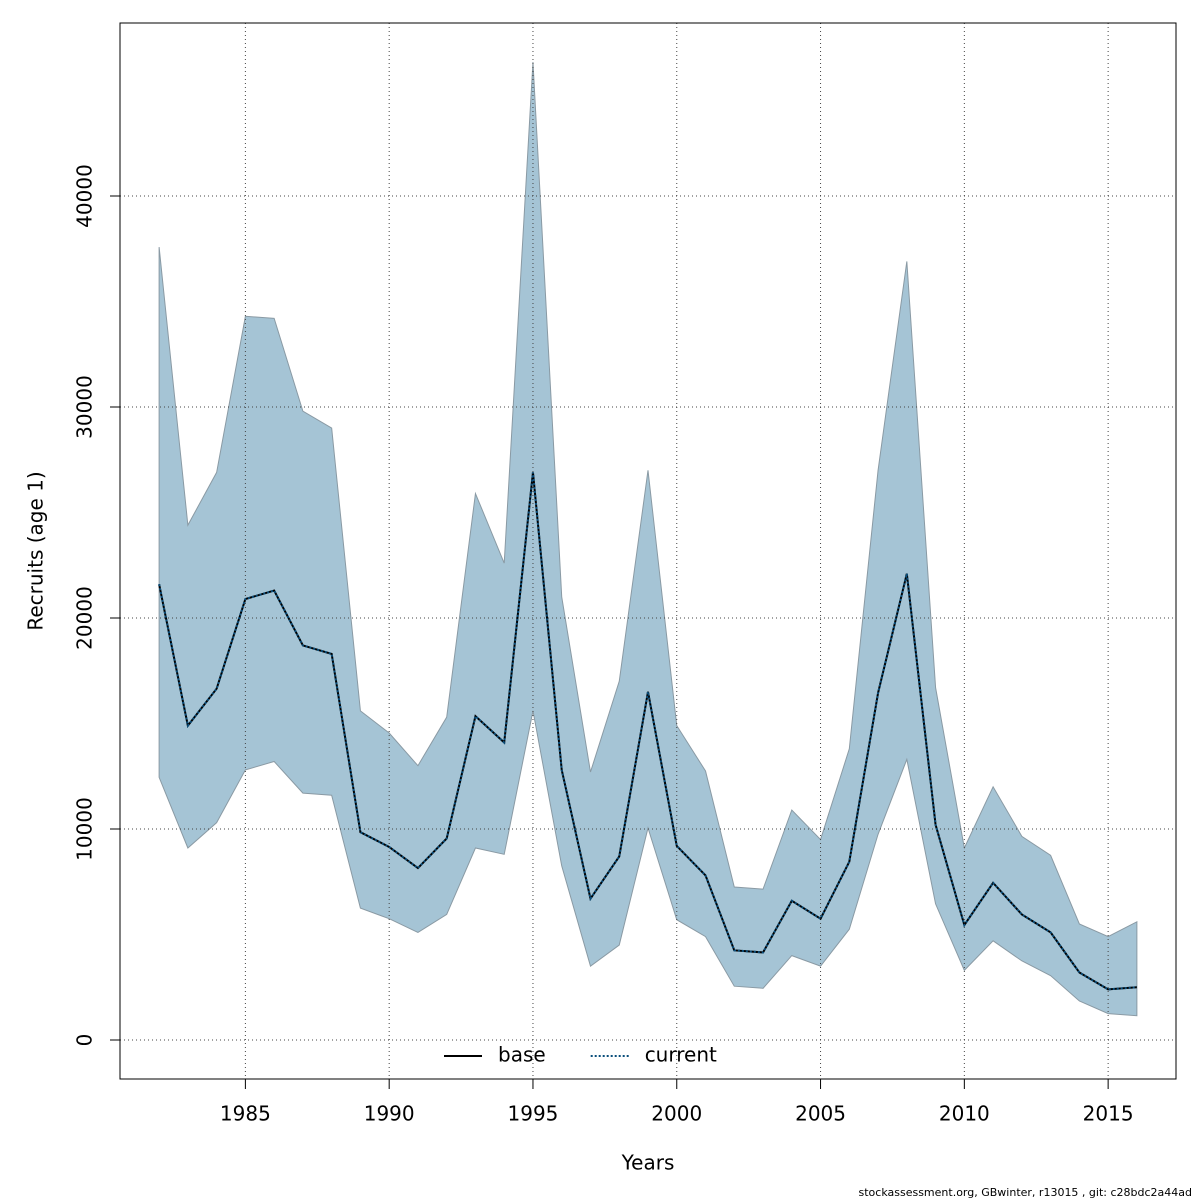 The width and height of the screenshot is (1200, 1200). Describe the element at coordinates (85, 196) in the screenshot. I see `y-tick-label: 40000` at that location.